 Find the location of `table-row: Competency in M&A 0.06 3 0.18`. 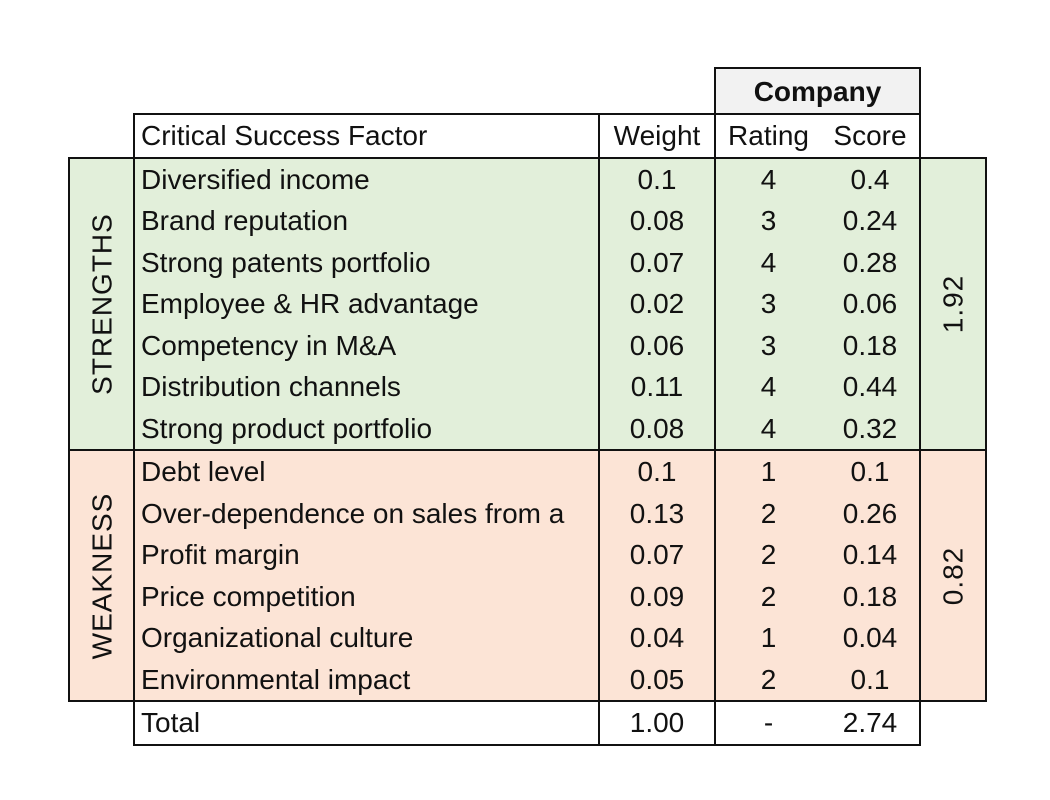

table-row: Competency in M&A 0.06 3 0.18 is located at coordinates (527, 345).